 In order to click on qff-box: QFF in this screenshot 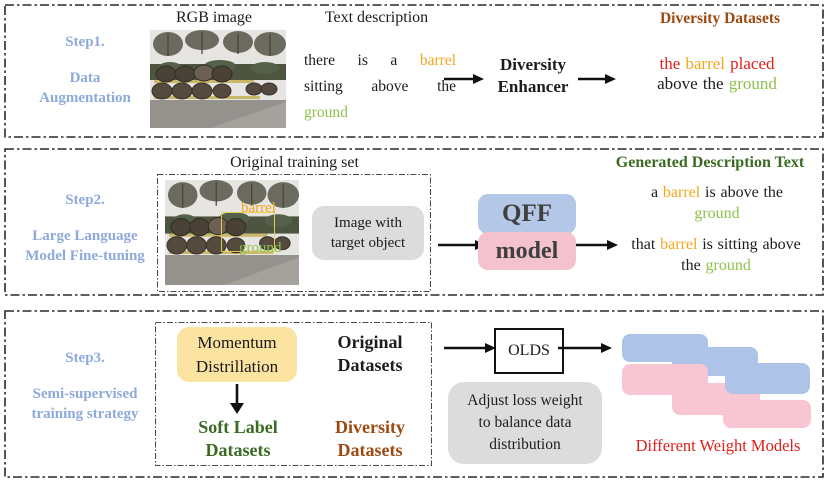, I will do `click(527, 214)`.